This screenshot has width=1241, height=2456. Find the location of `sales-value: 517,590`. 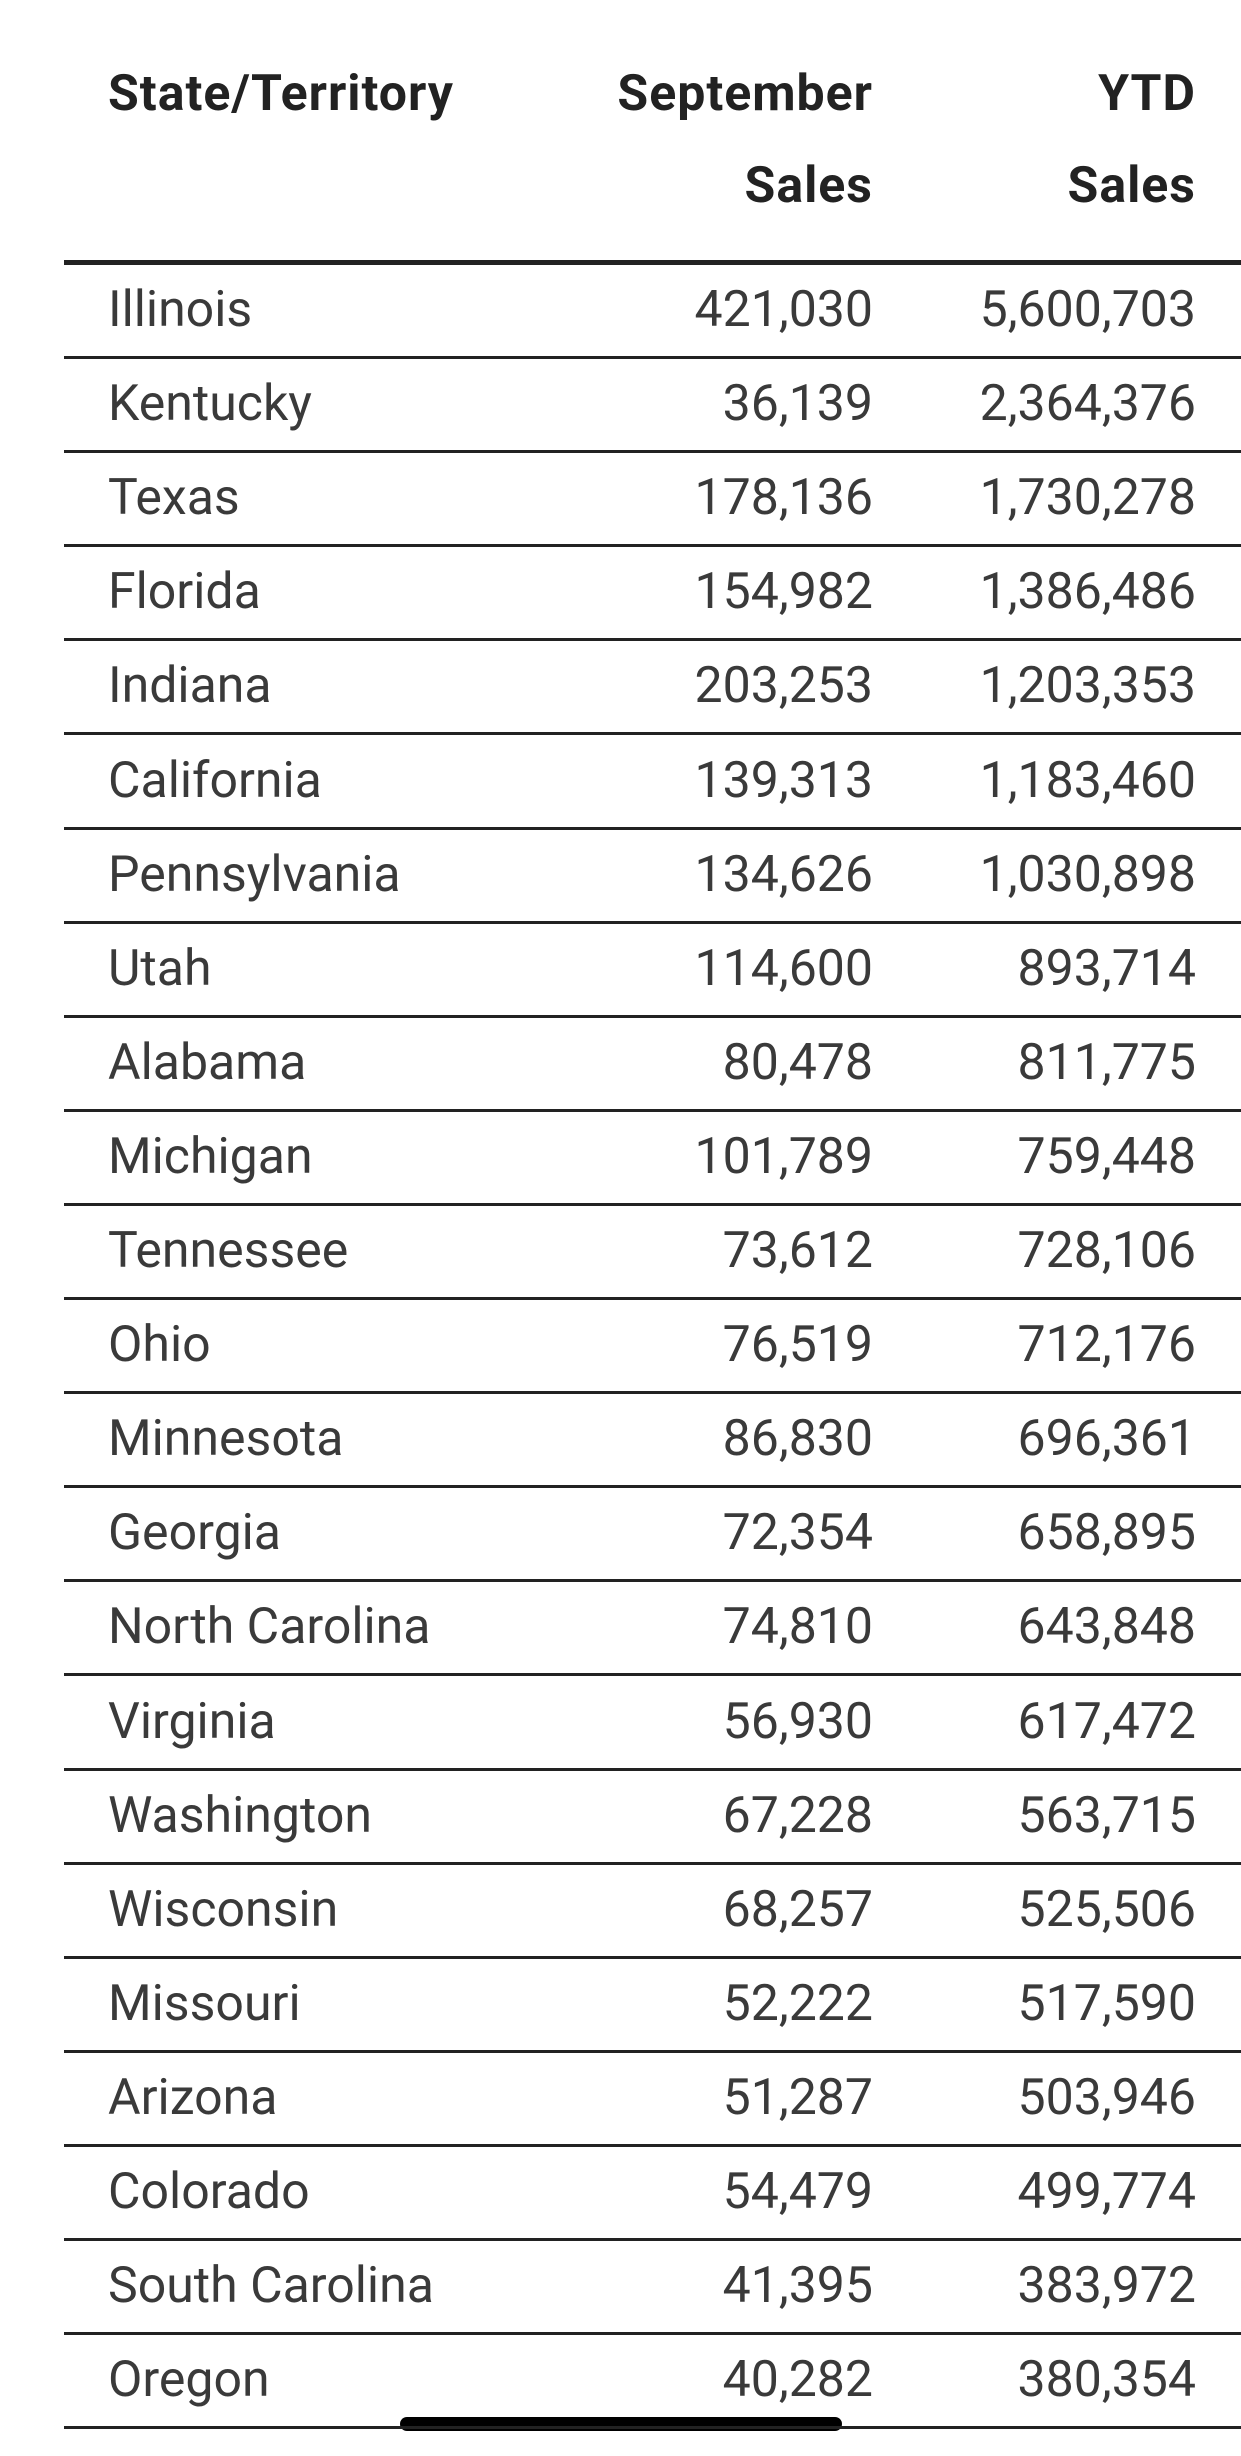

sales-value: 517,590 is located at coordinates (1106, 2003).